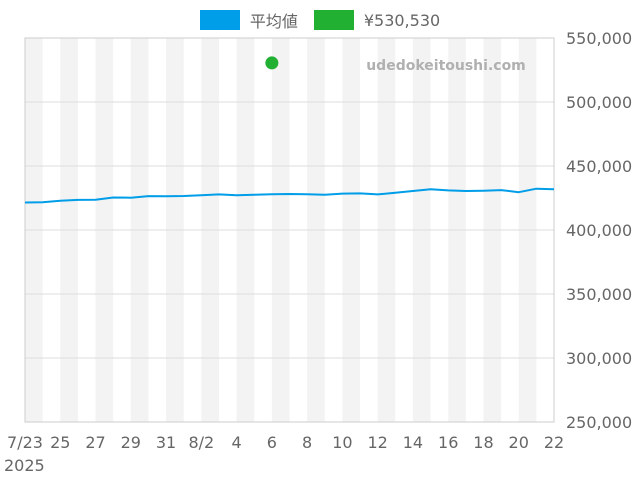 The width and height of the screenshot is (640, 480). Describe the element at coordinates (333, 20) in the screenshot. I see `legend-swatch-price` at that location.